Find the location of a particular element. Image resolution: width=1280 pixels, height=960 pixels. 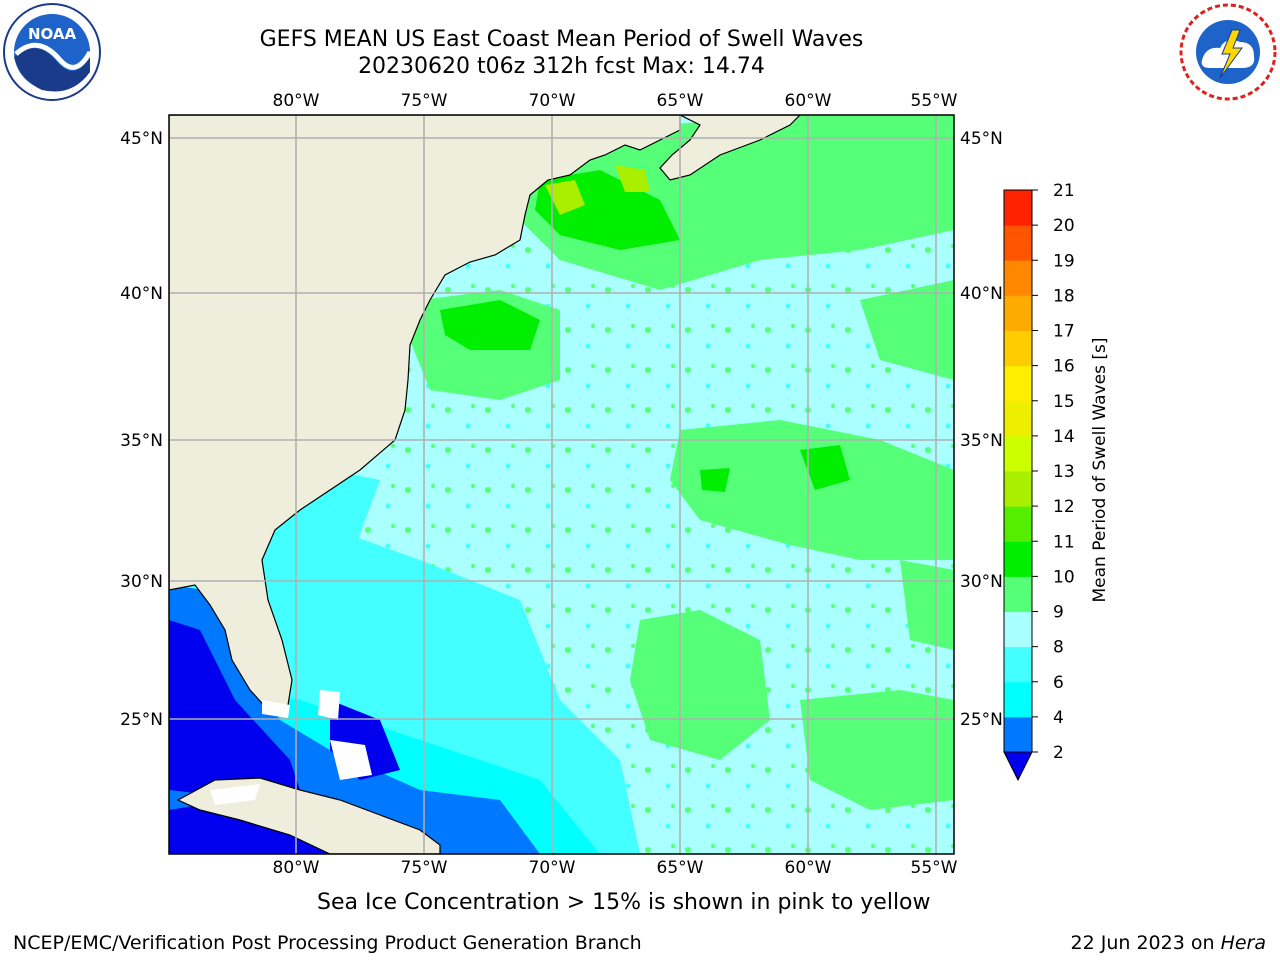

colorbar-tick-label: 19 is located at coordinates (1064, 261).